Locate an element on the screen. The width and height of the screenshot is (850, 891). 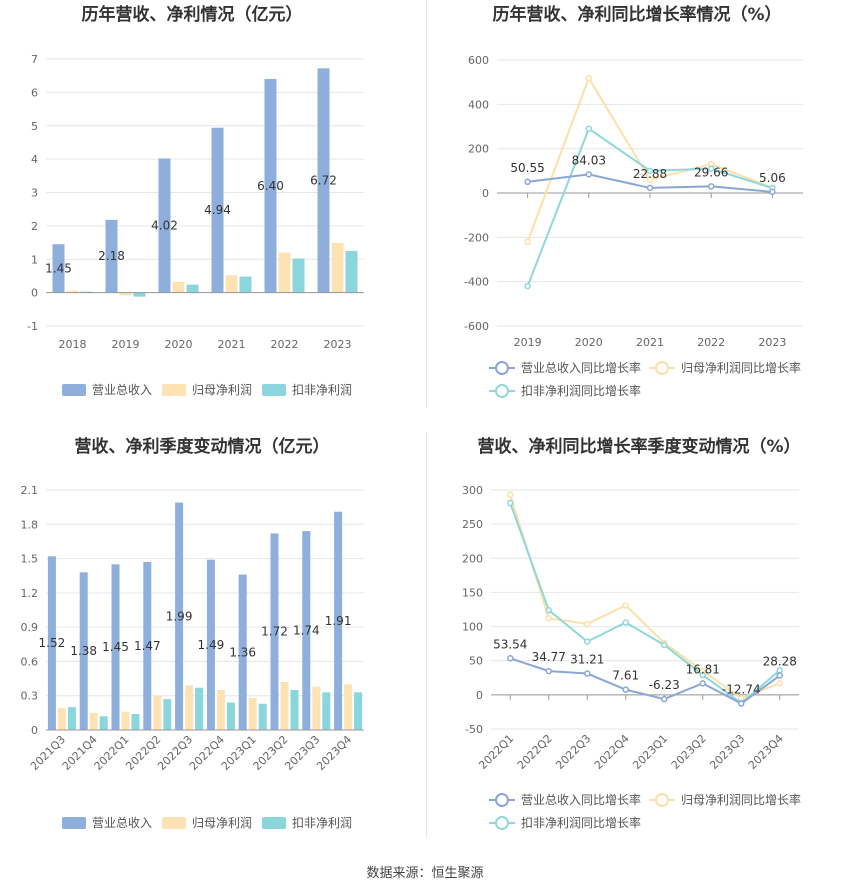
y-tick-label: 1.5 is located at coordinates (30, 559).